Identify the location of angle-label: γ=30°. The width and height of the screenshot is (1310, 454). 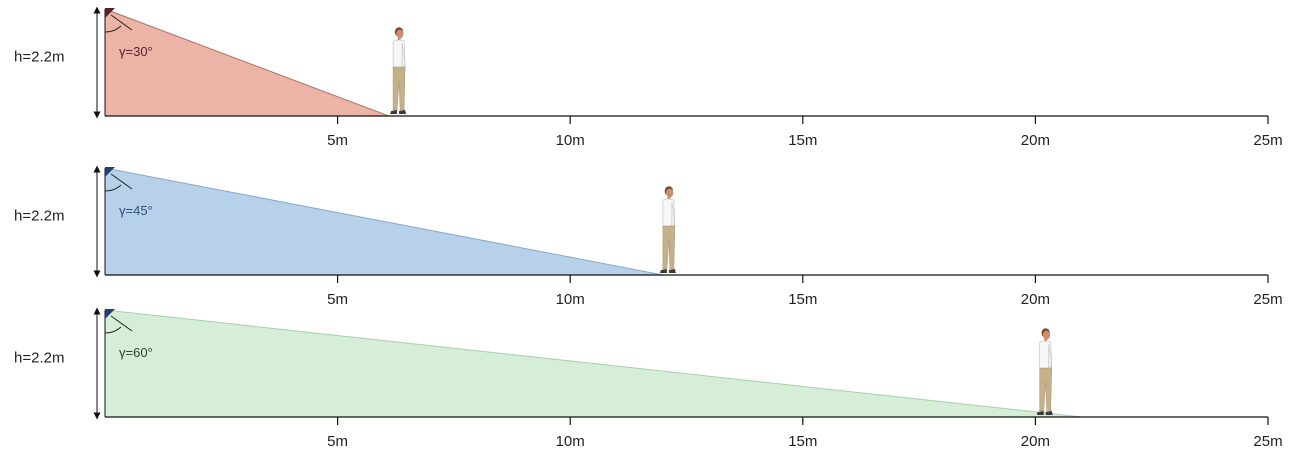
(136, 51).